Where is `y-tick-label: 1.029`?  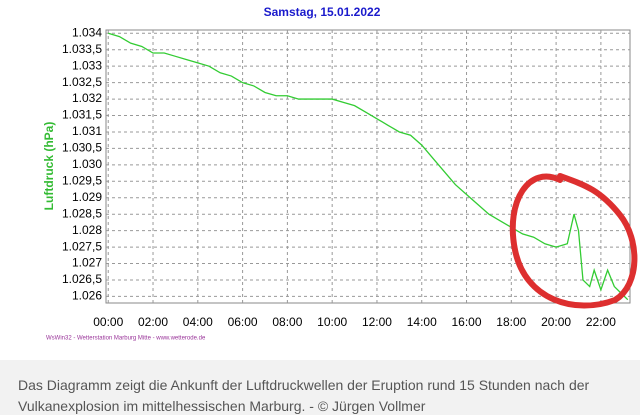
y-tick-label: 1.029 is located at coordinates (87, 197).